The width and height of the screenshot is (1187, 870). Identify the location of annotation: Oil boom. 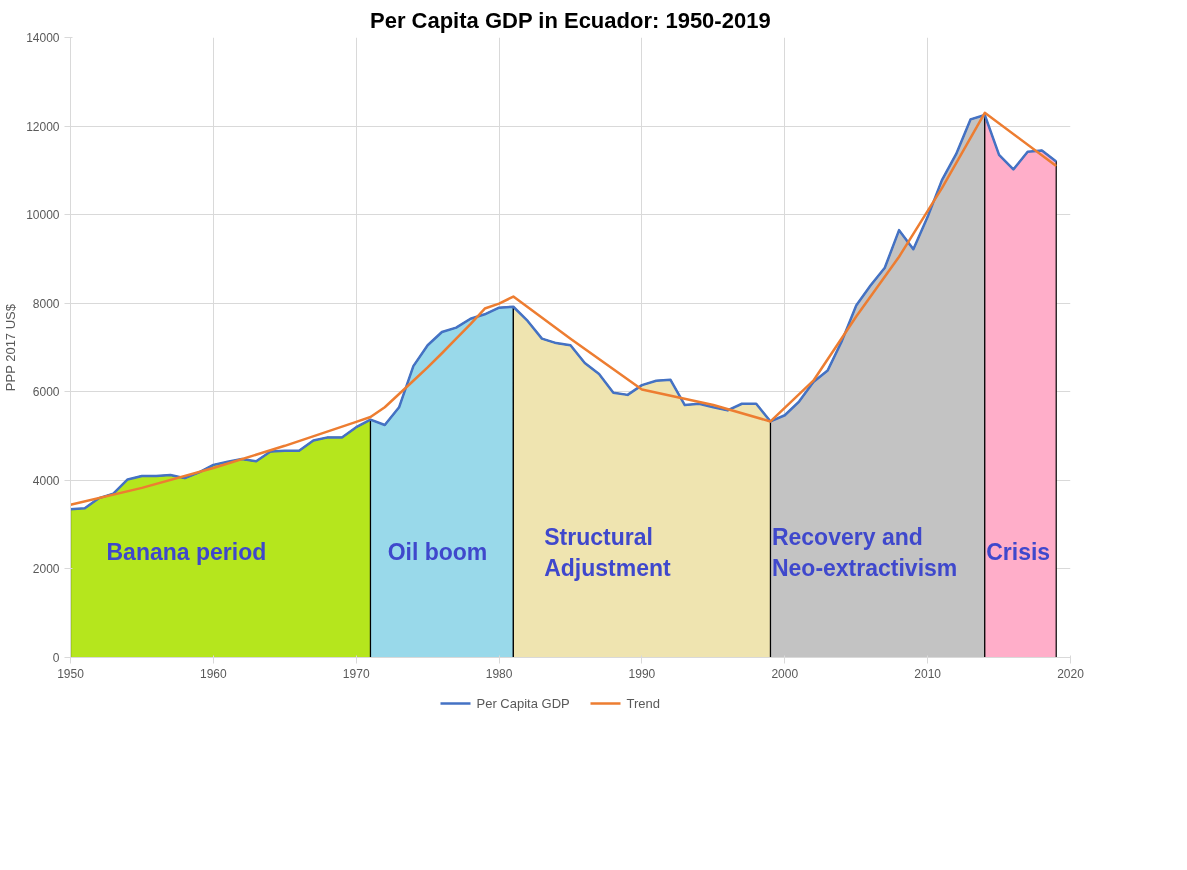
(437, 552).